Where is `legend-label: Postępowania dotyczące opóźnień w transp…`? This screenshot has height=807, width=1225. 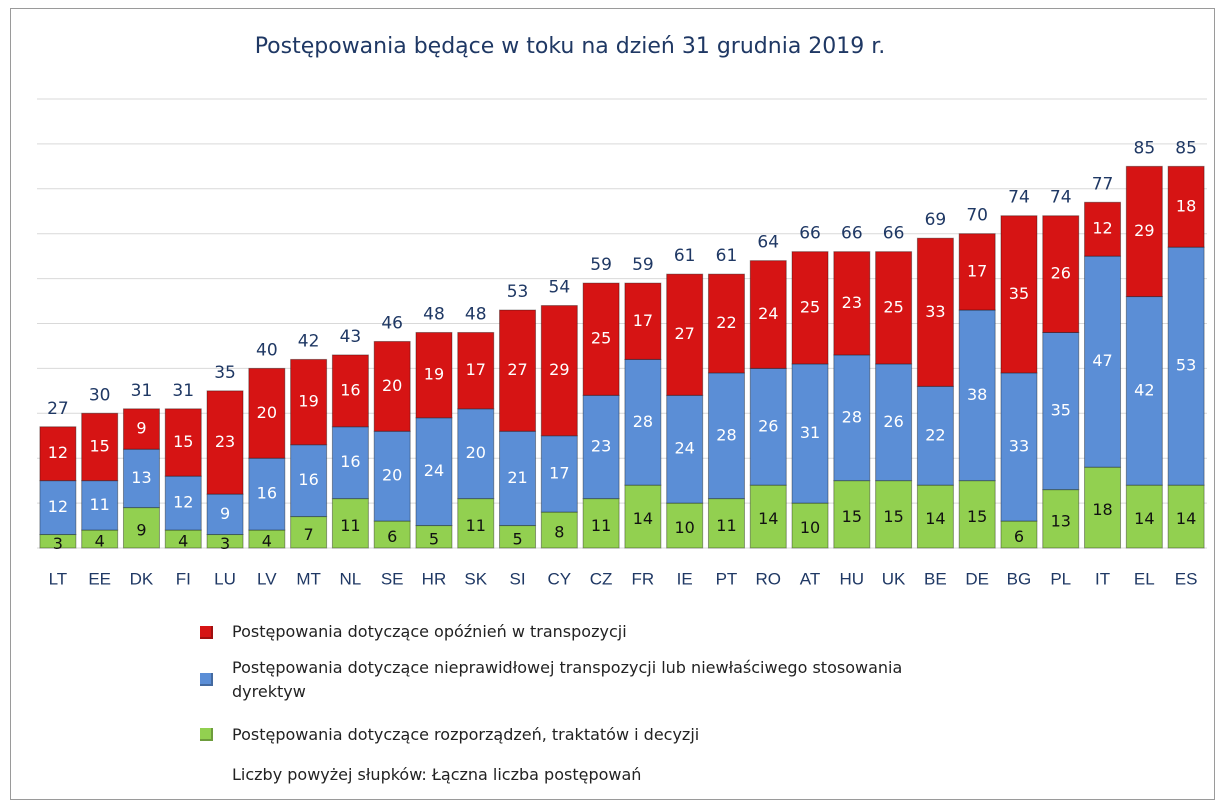
legend-label: Postępowania dotyczące opóźnień w transp… is located at coordinates (429, 631).